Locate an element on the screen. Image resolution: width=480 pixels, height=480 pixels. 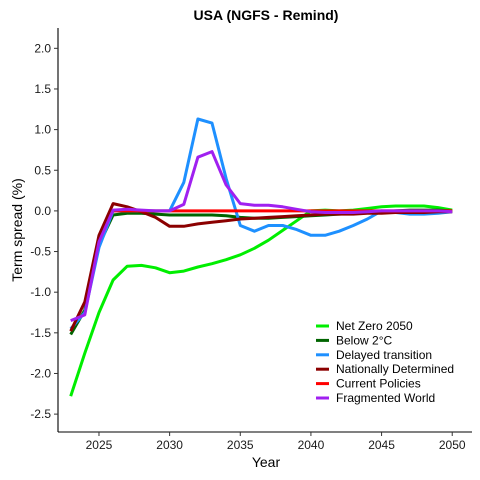
chart-title: USA (NGFS - Remind) is located at coordinates (266, 15).